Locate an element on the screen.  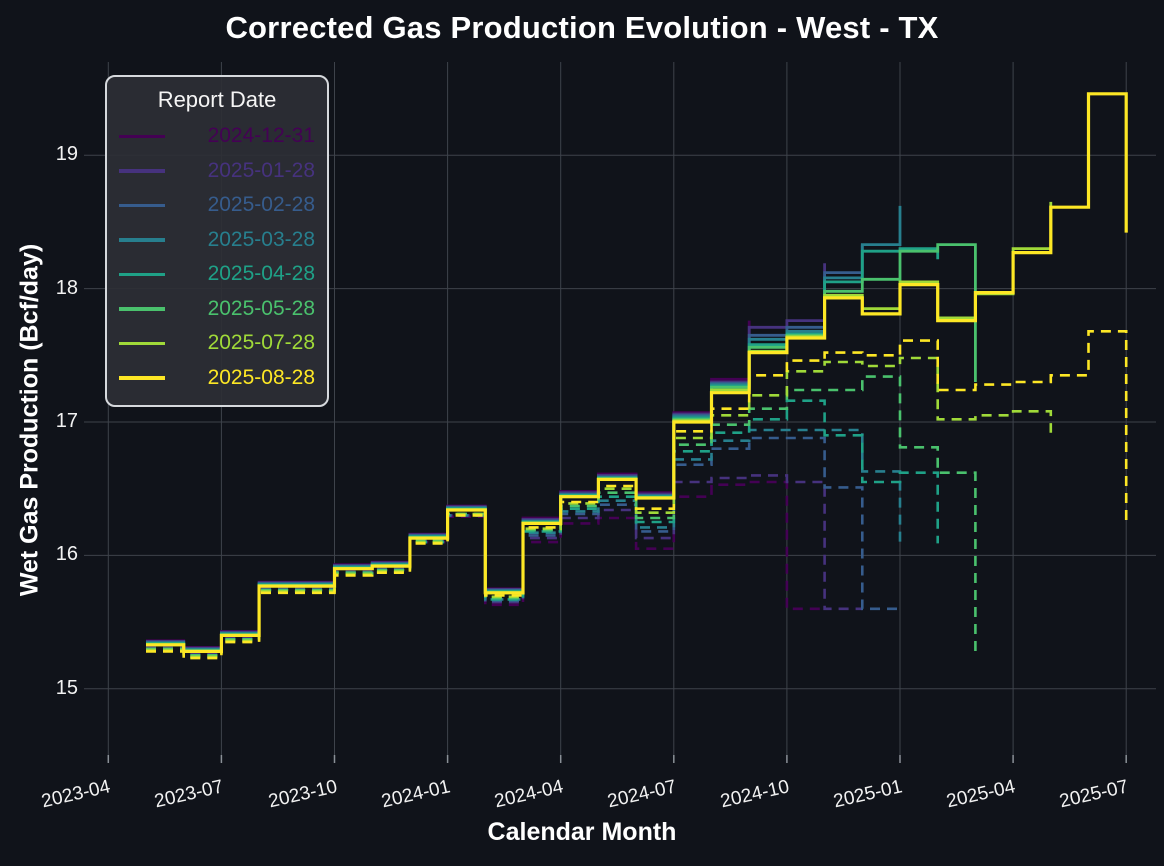
legend-item-2025-03-28: 2025-03-28 is located at coordinates (217, 240).